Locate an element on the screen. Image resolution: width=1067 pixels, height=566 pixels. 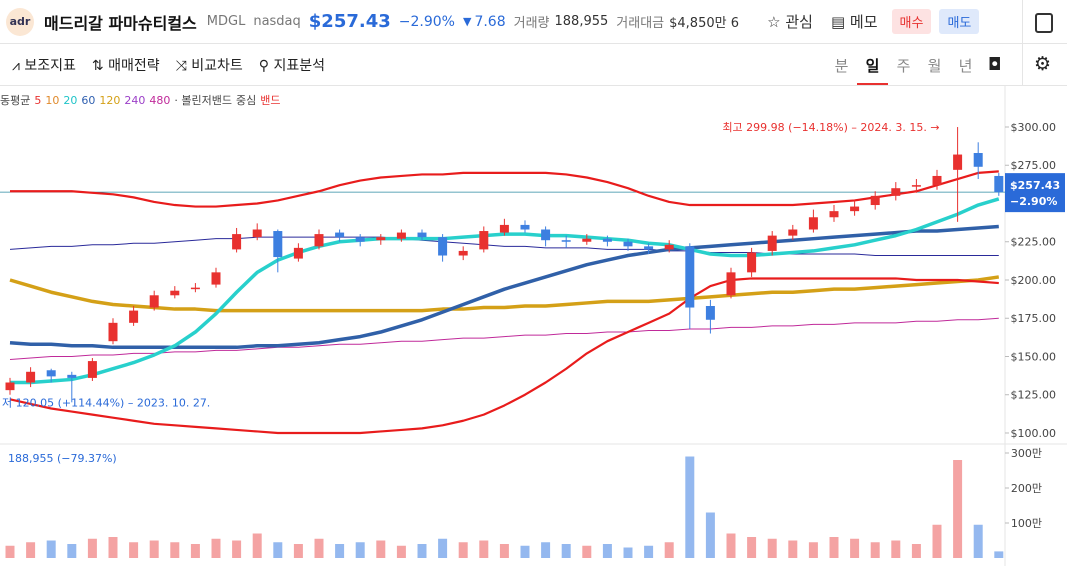
y-tick-label: $150.00 is located at coordinates (1034, 356).